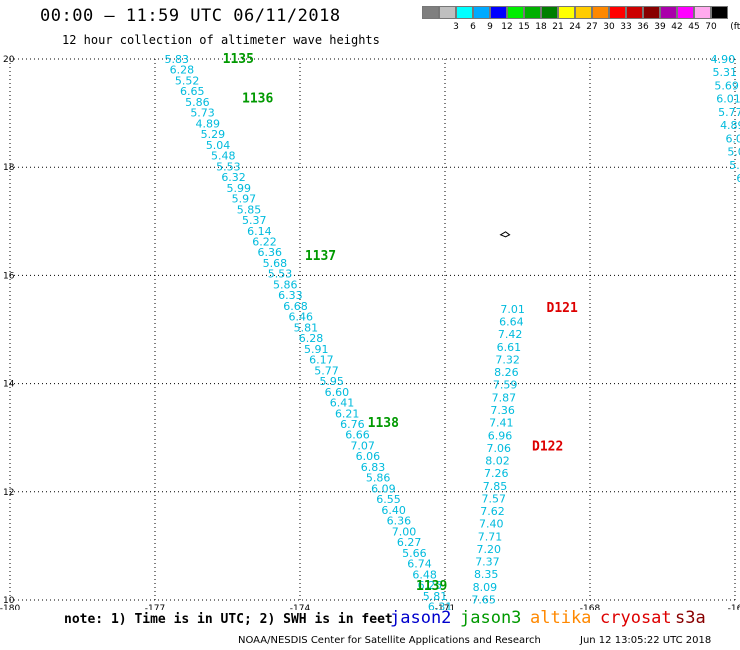 This screenshot has height=650, width=740. Describe the element at coordinates (726, 85) in the screenshot. I see `wave-height-value: 5.69` at that location.